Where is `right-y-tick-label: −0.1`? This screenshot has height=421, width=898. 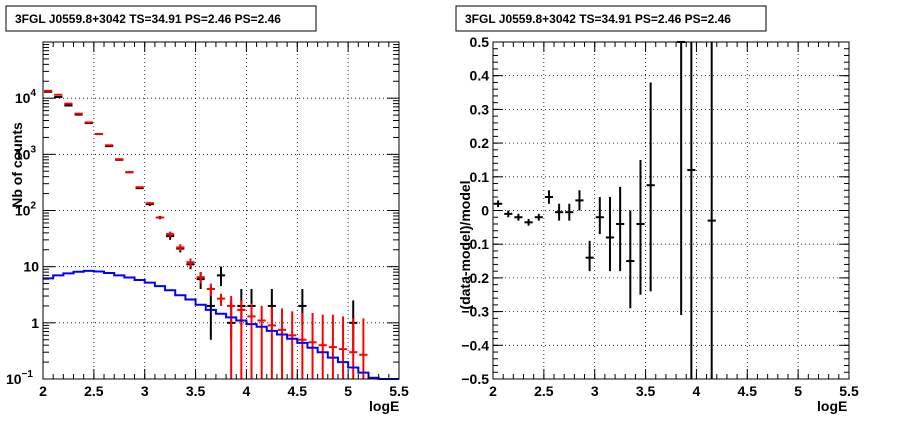 right-y-tick-label: −0.1 is located at coordinates (475, 244).